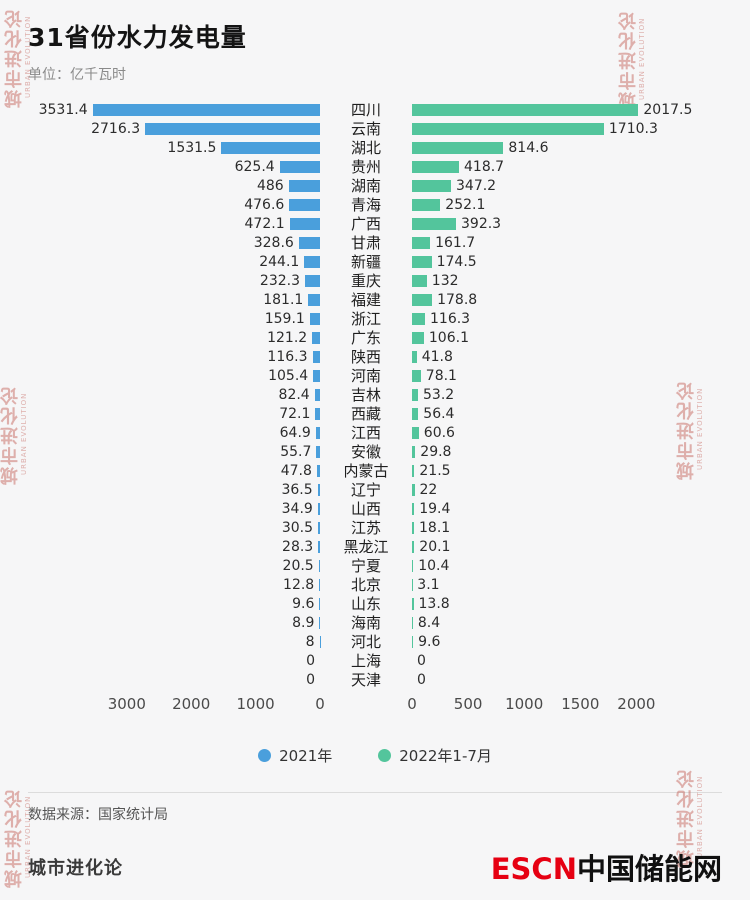 This screenshot has width=750, height=900. What do you see at coordinates (428, 584) in the screenshot?
I see `right-value-label: 3.1` at bounding box center [428, 584].